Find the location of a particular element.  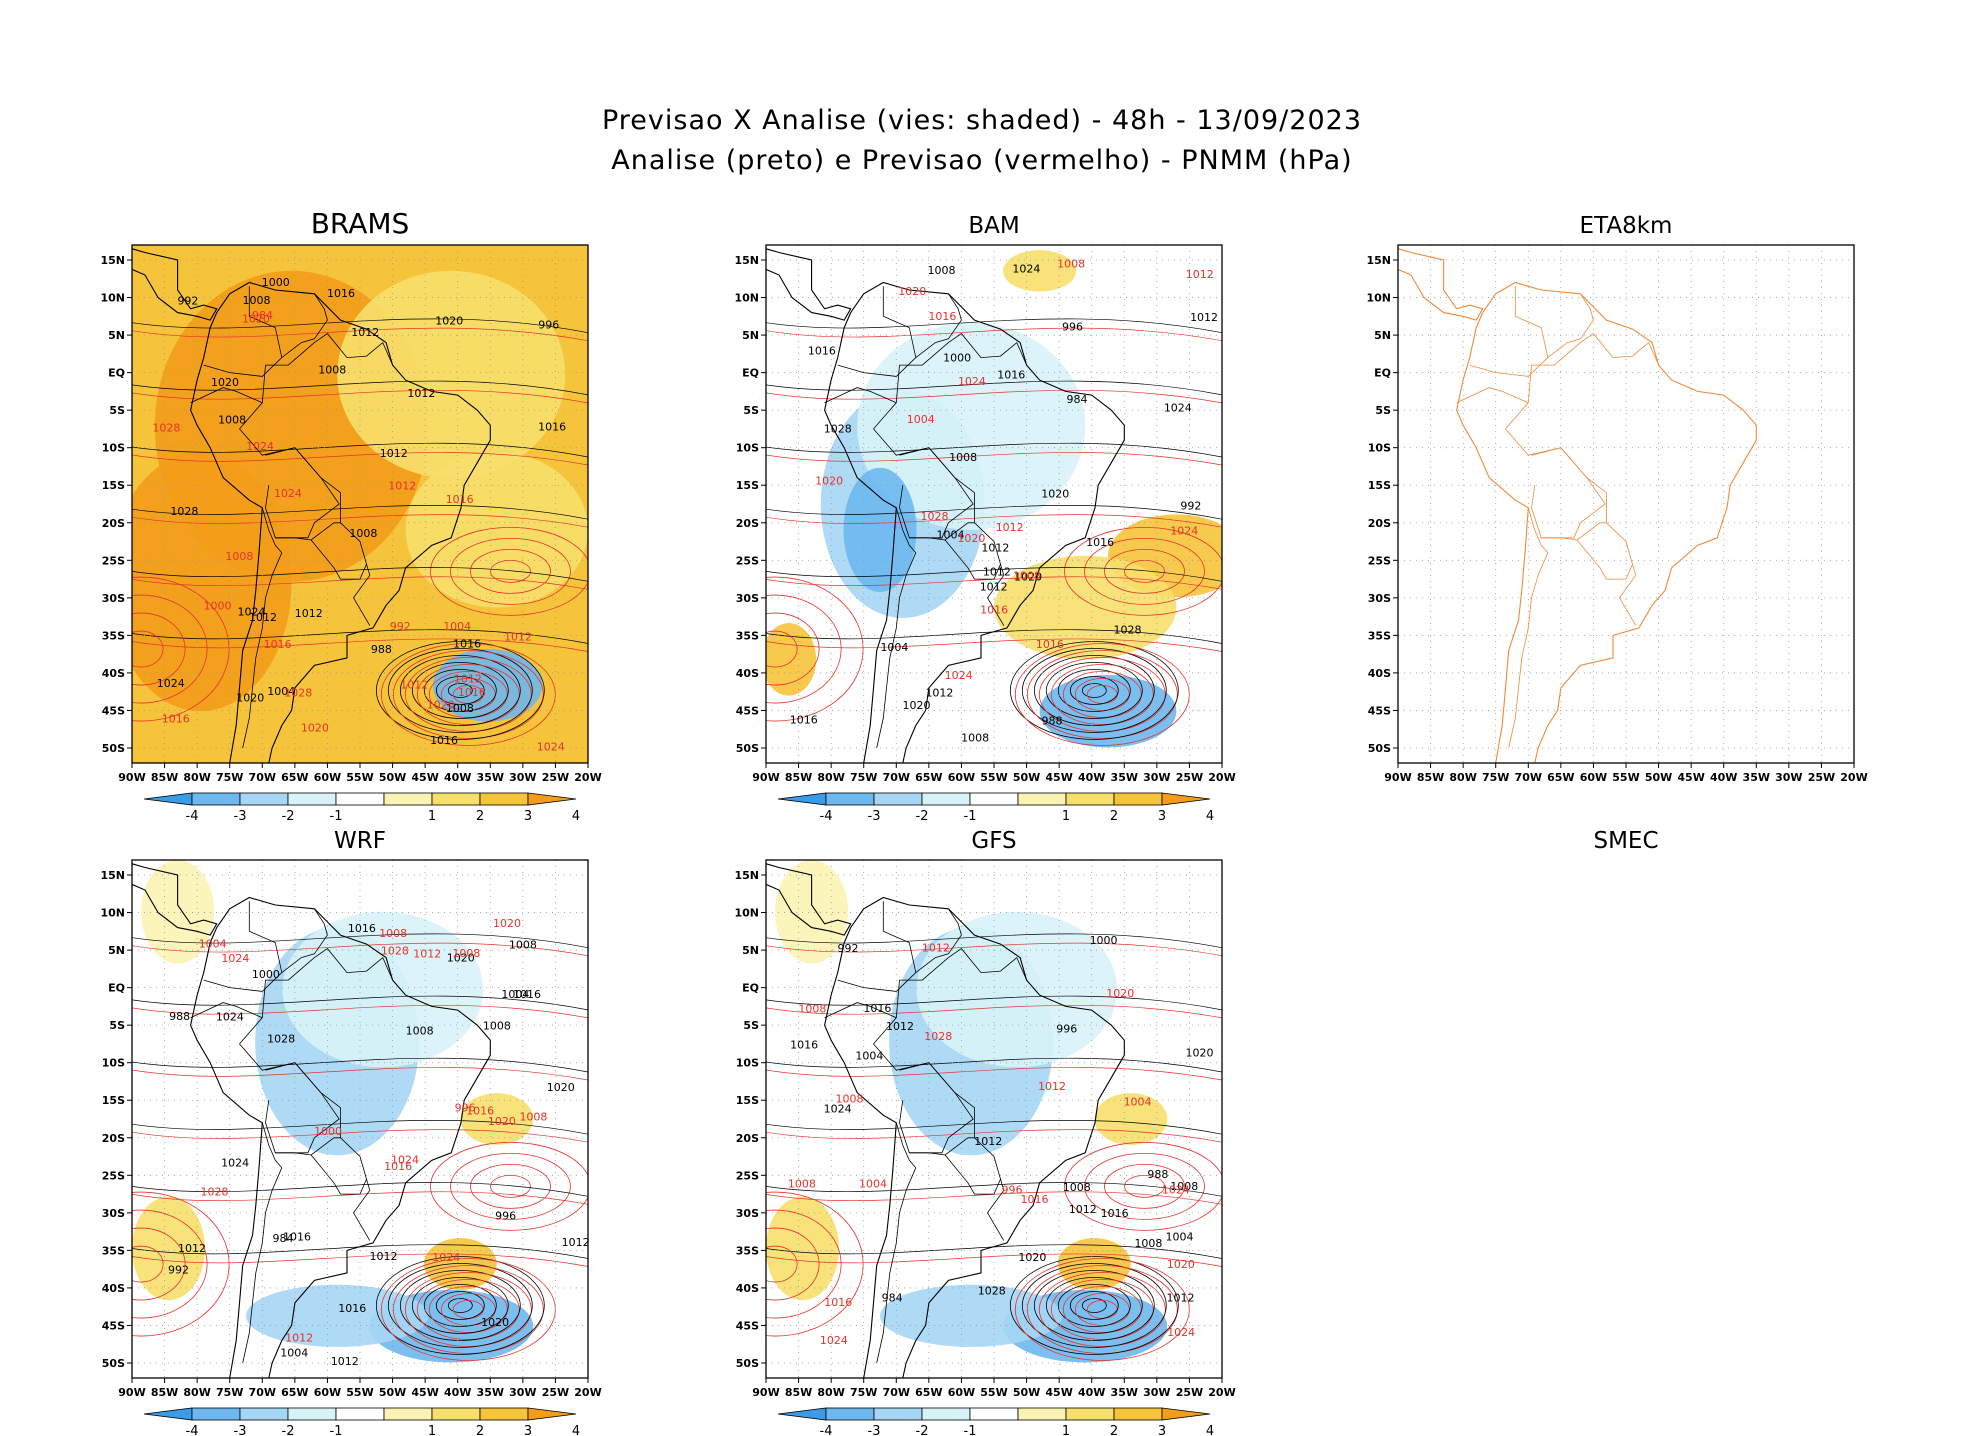

colorbar-tick-label: -2 is located at coordinates (922, 816).